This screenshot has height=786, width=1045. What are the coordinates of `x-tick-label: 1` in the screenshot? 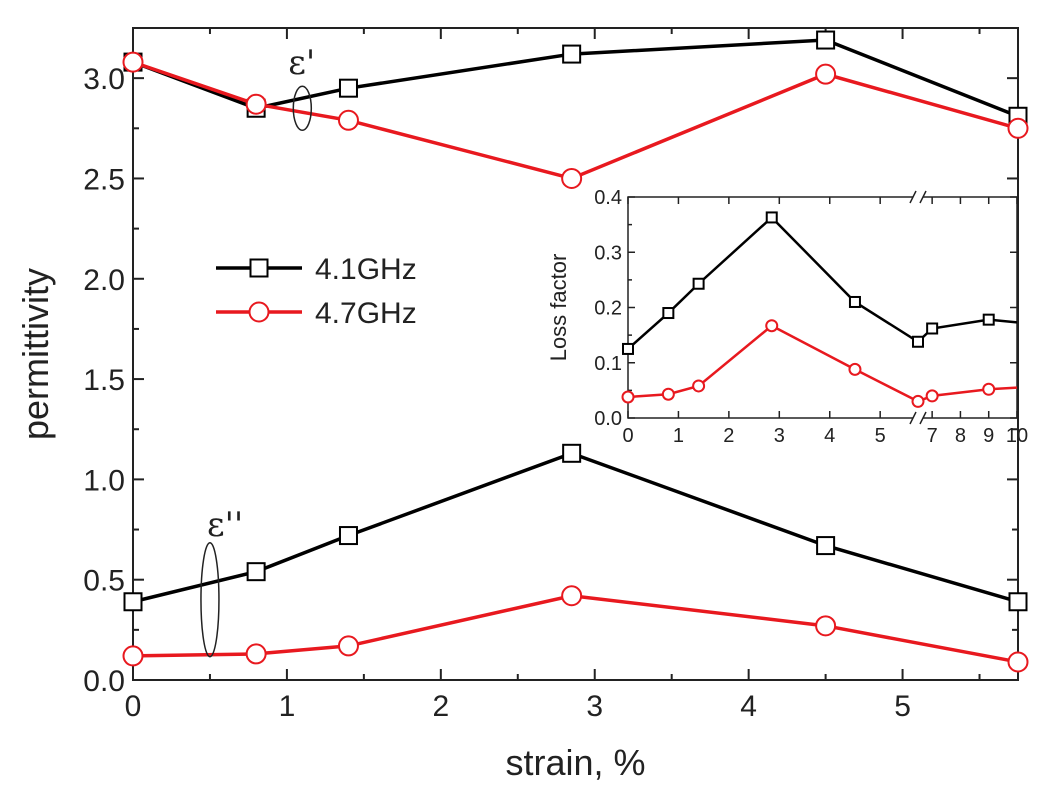 It's located at (287, 706).